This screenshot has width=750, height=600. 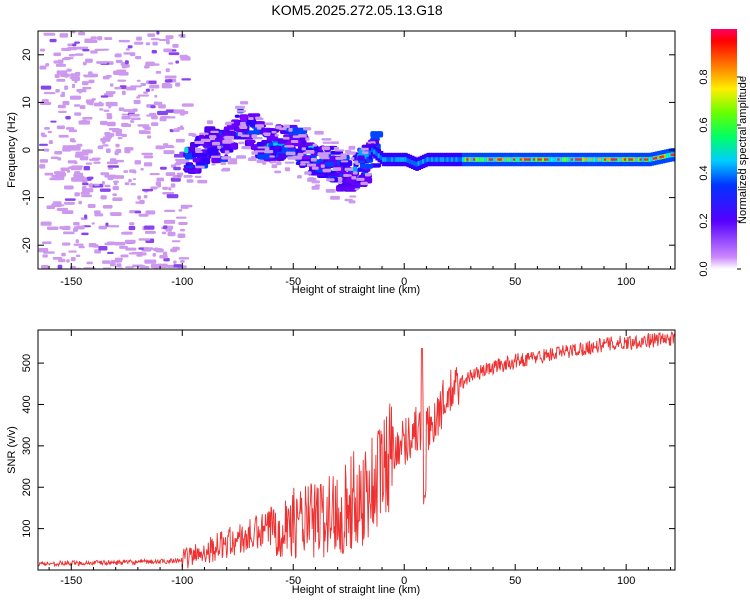 What do you see at coordinates (27, 198) in the screenshot?
I see `spectrogram-ytick-label: -10` at bounding box center [27, 198].